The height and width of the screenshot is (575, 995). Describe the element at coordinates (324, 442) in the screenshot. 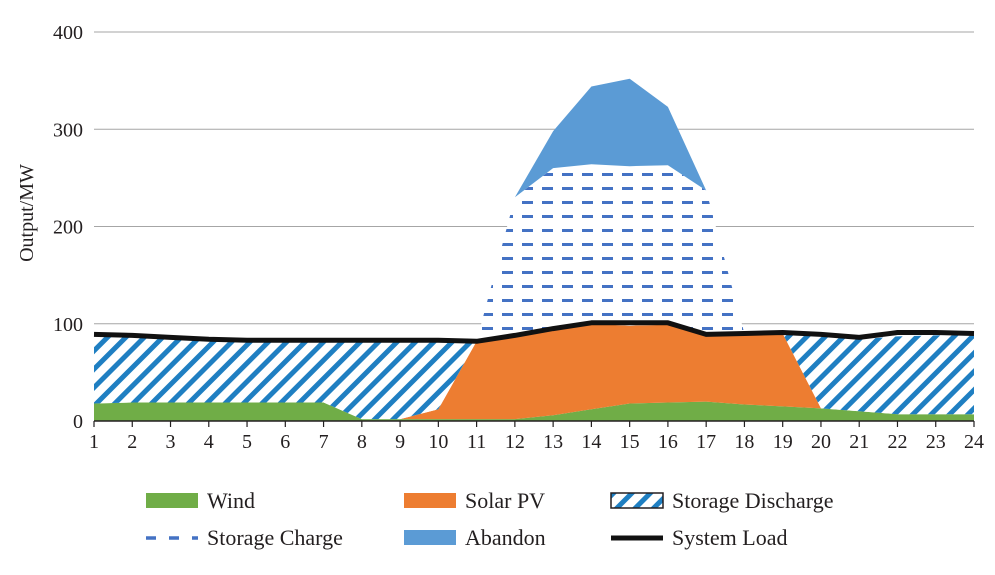

I see `x-tick-label: 7` at that location.